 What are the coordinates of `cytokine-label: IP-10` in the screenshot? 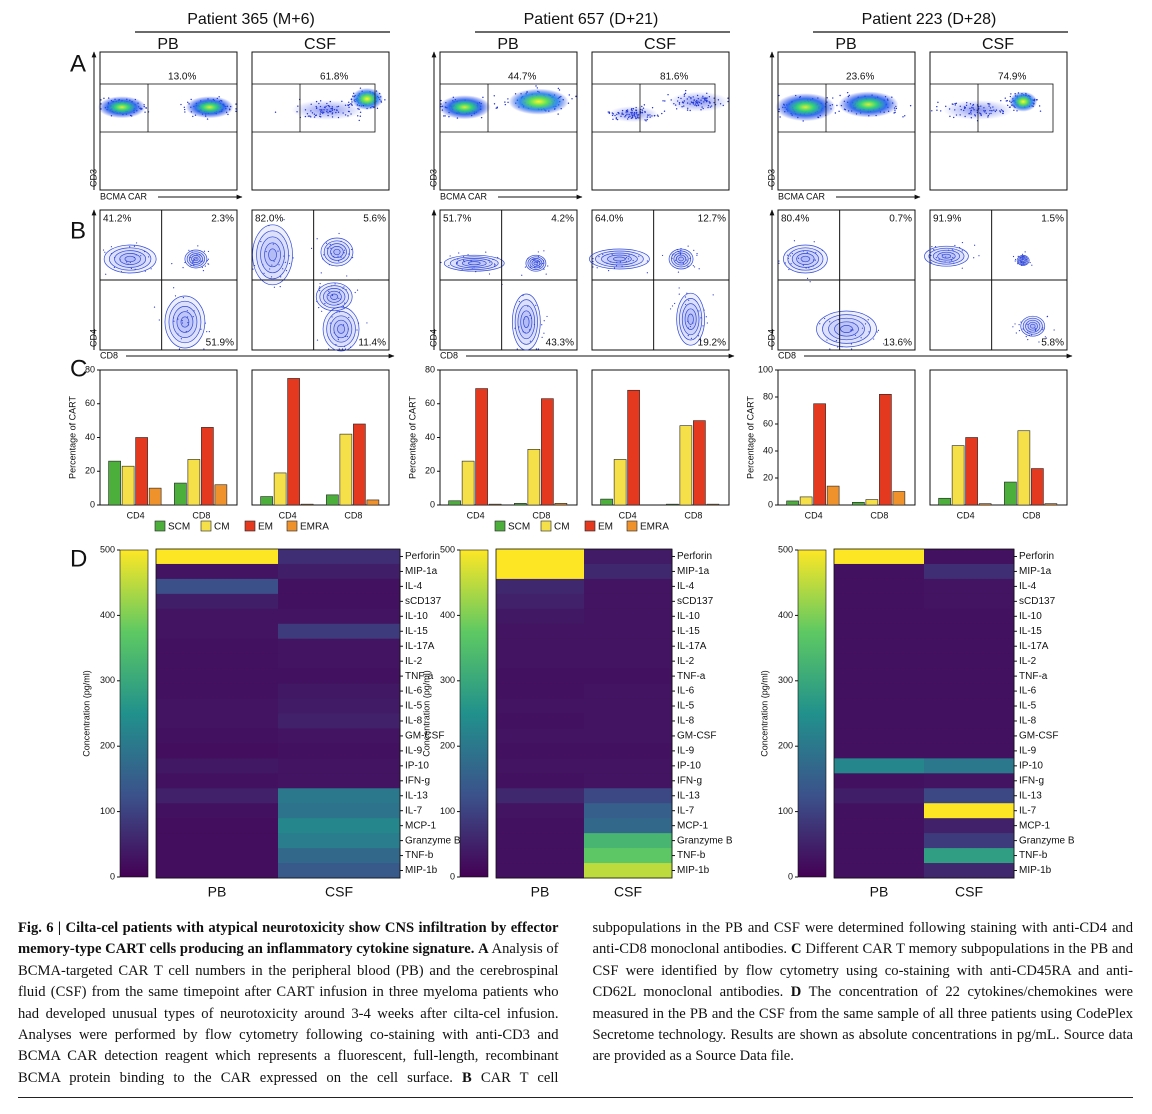 It's located at (1031, 765).